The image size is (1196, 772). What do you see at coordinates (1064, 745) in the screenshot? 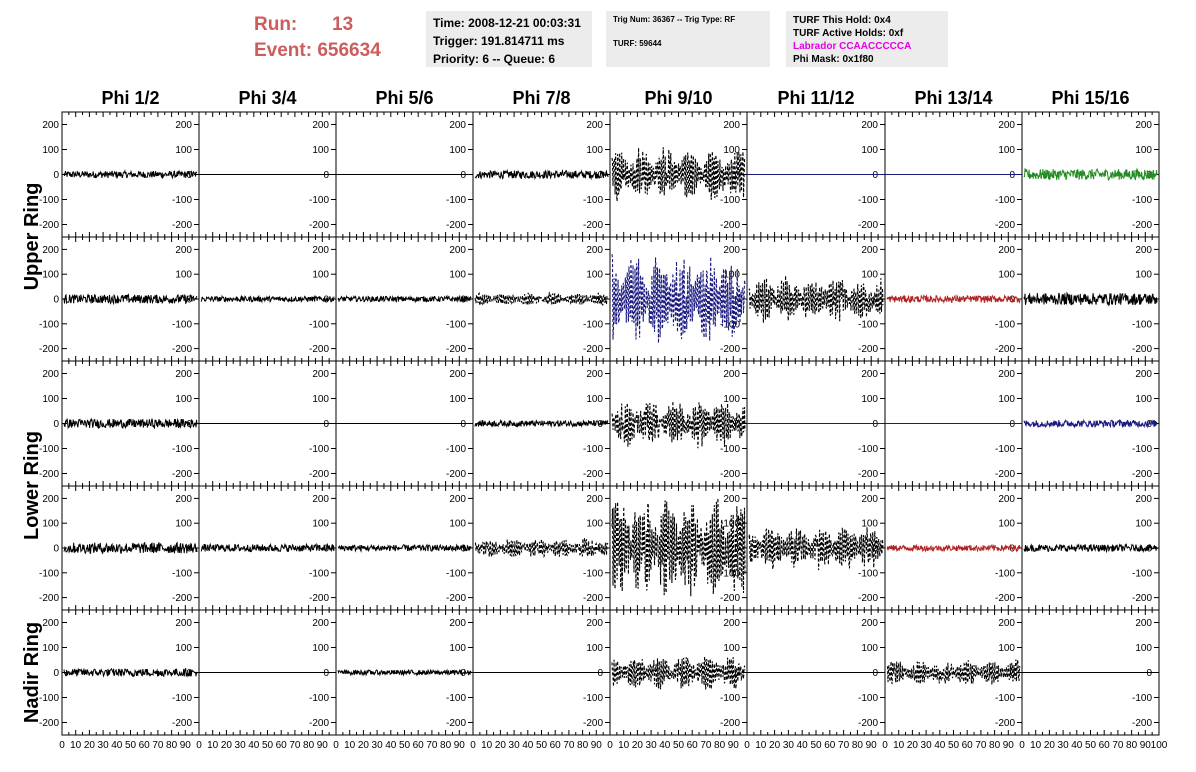
I see `x-tick-label: 30` at bounding box center [1064, 745].